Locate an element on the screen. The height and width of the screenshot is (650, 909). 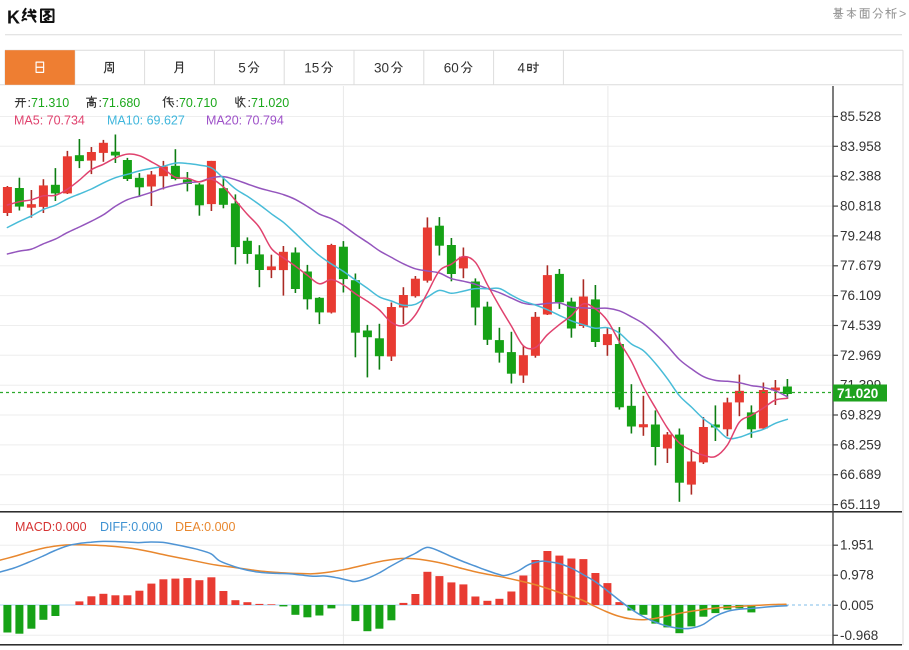
svg-text: :71.680 is located at coordinates (120, 103).